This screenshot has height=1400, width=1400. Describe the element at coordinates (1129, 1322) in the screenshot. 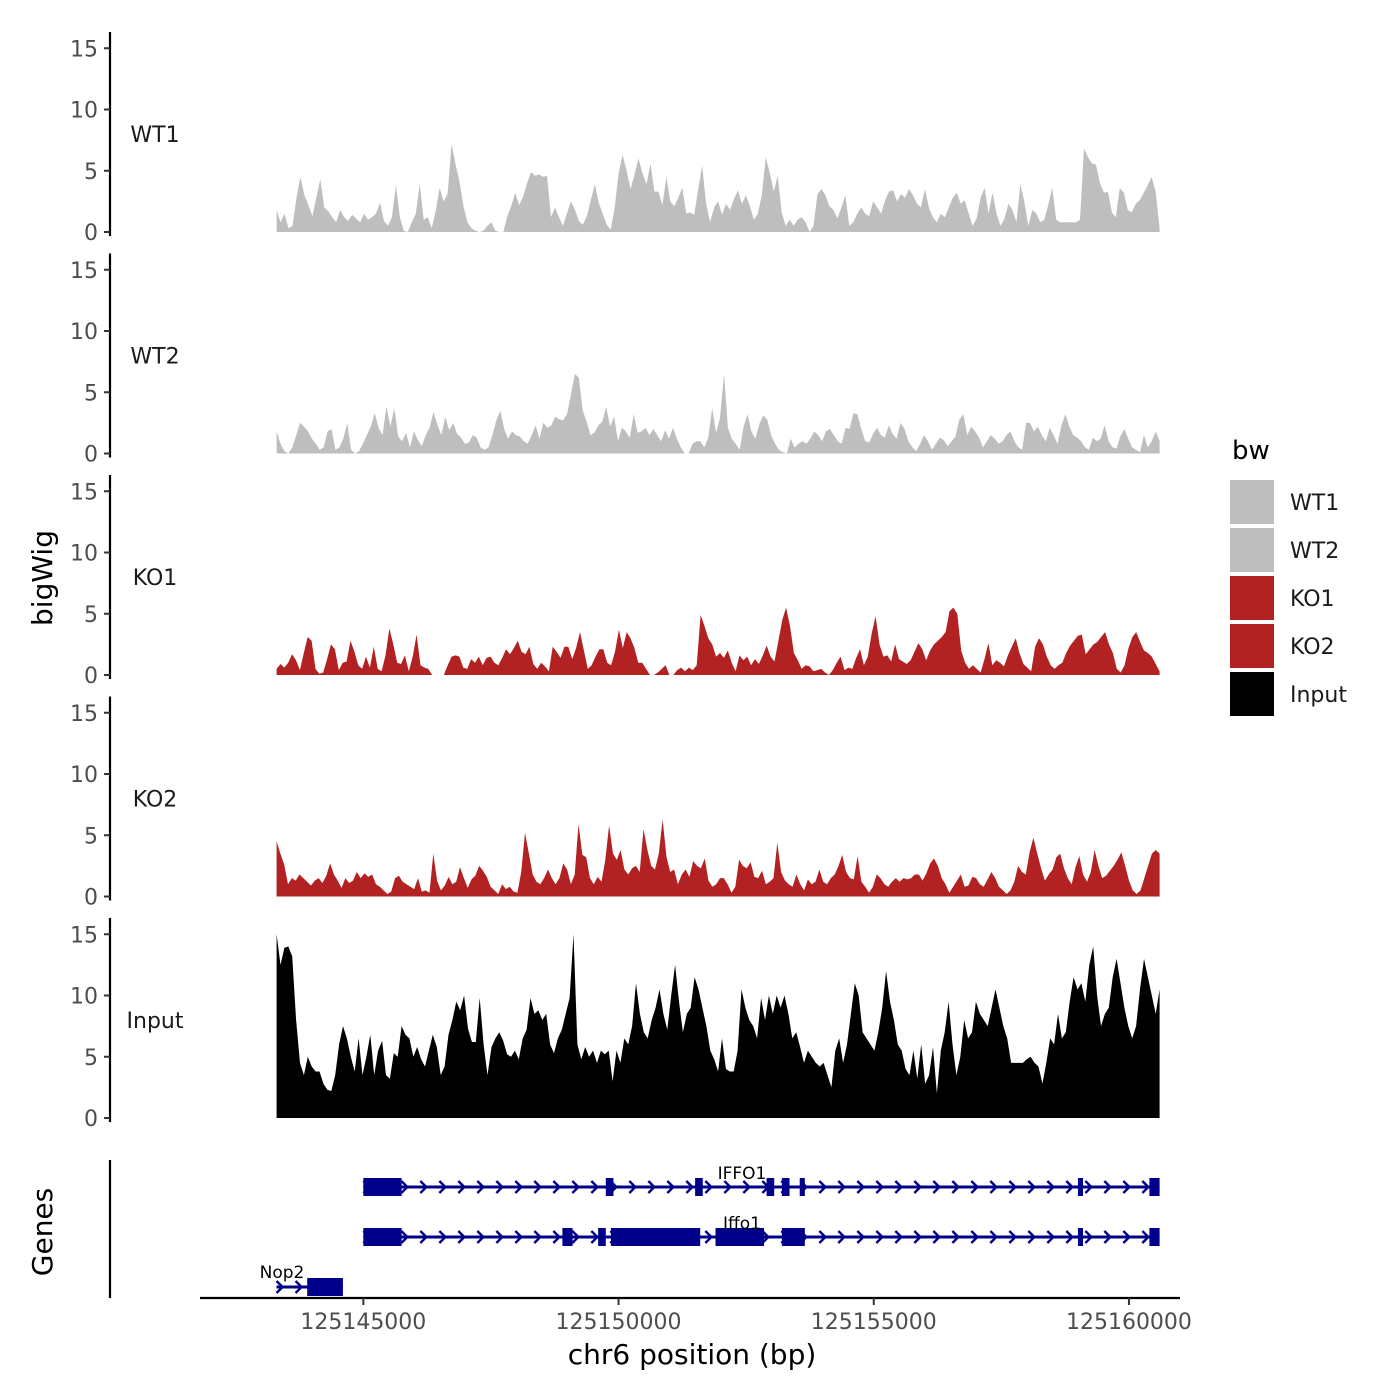

I see `x-tick-label: 125160000` at that location.